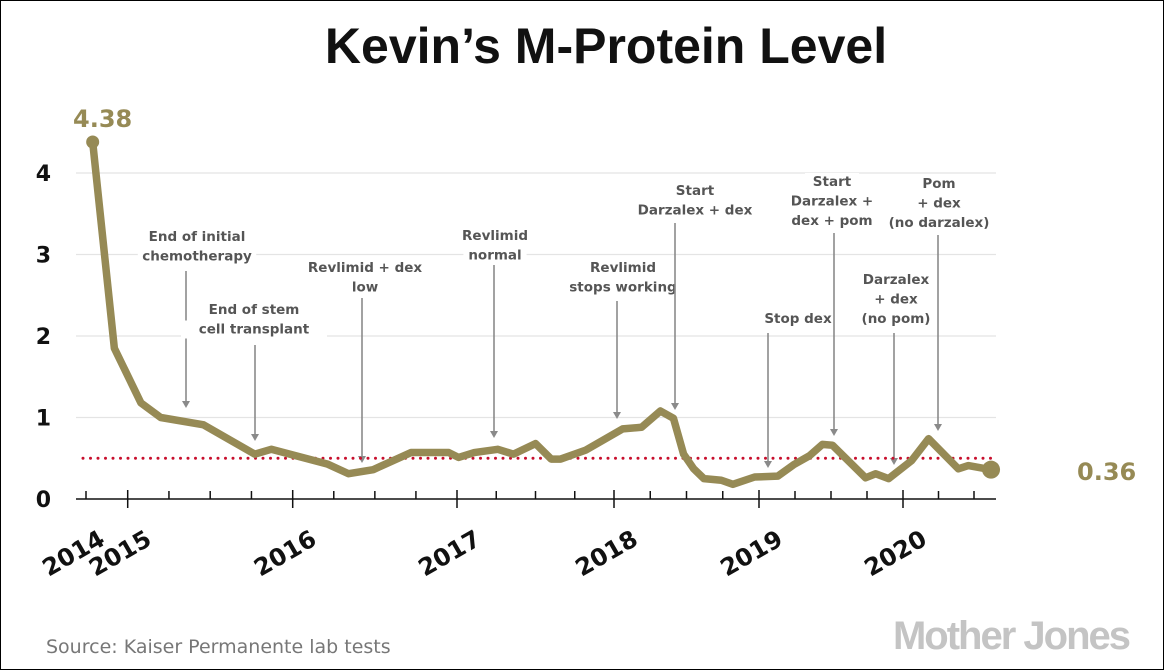 The width and height of the screenshot is (1164, 670). I want to click on annotation-text: chemotherapy, so click(197, 257).